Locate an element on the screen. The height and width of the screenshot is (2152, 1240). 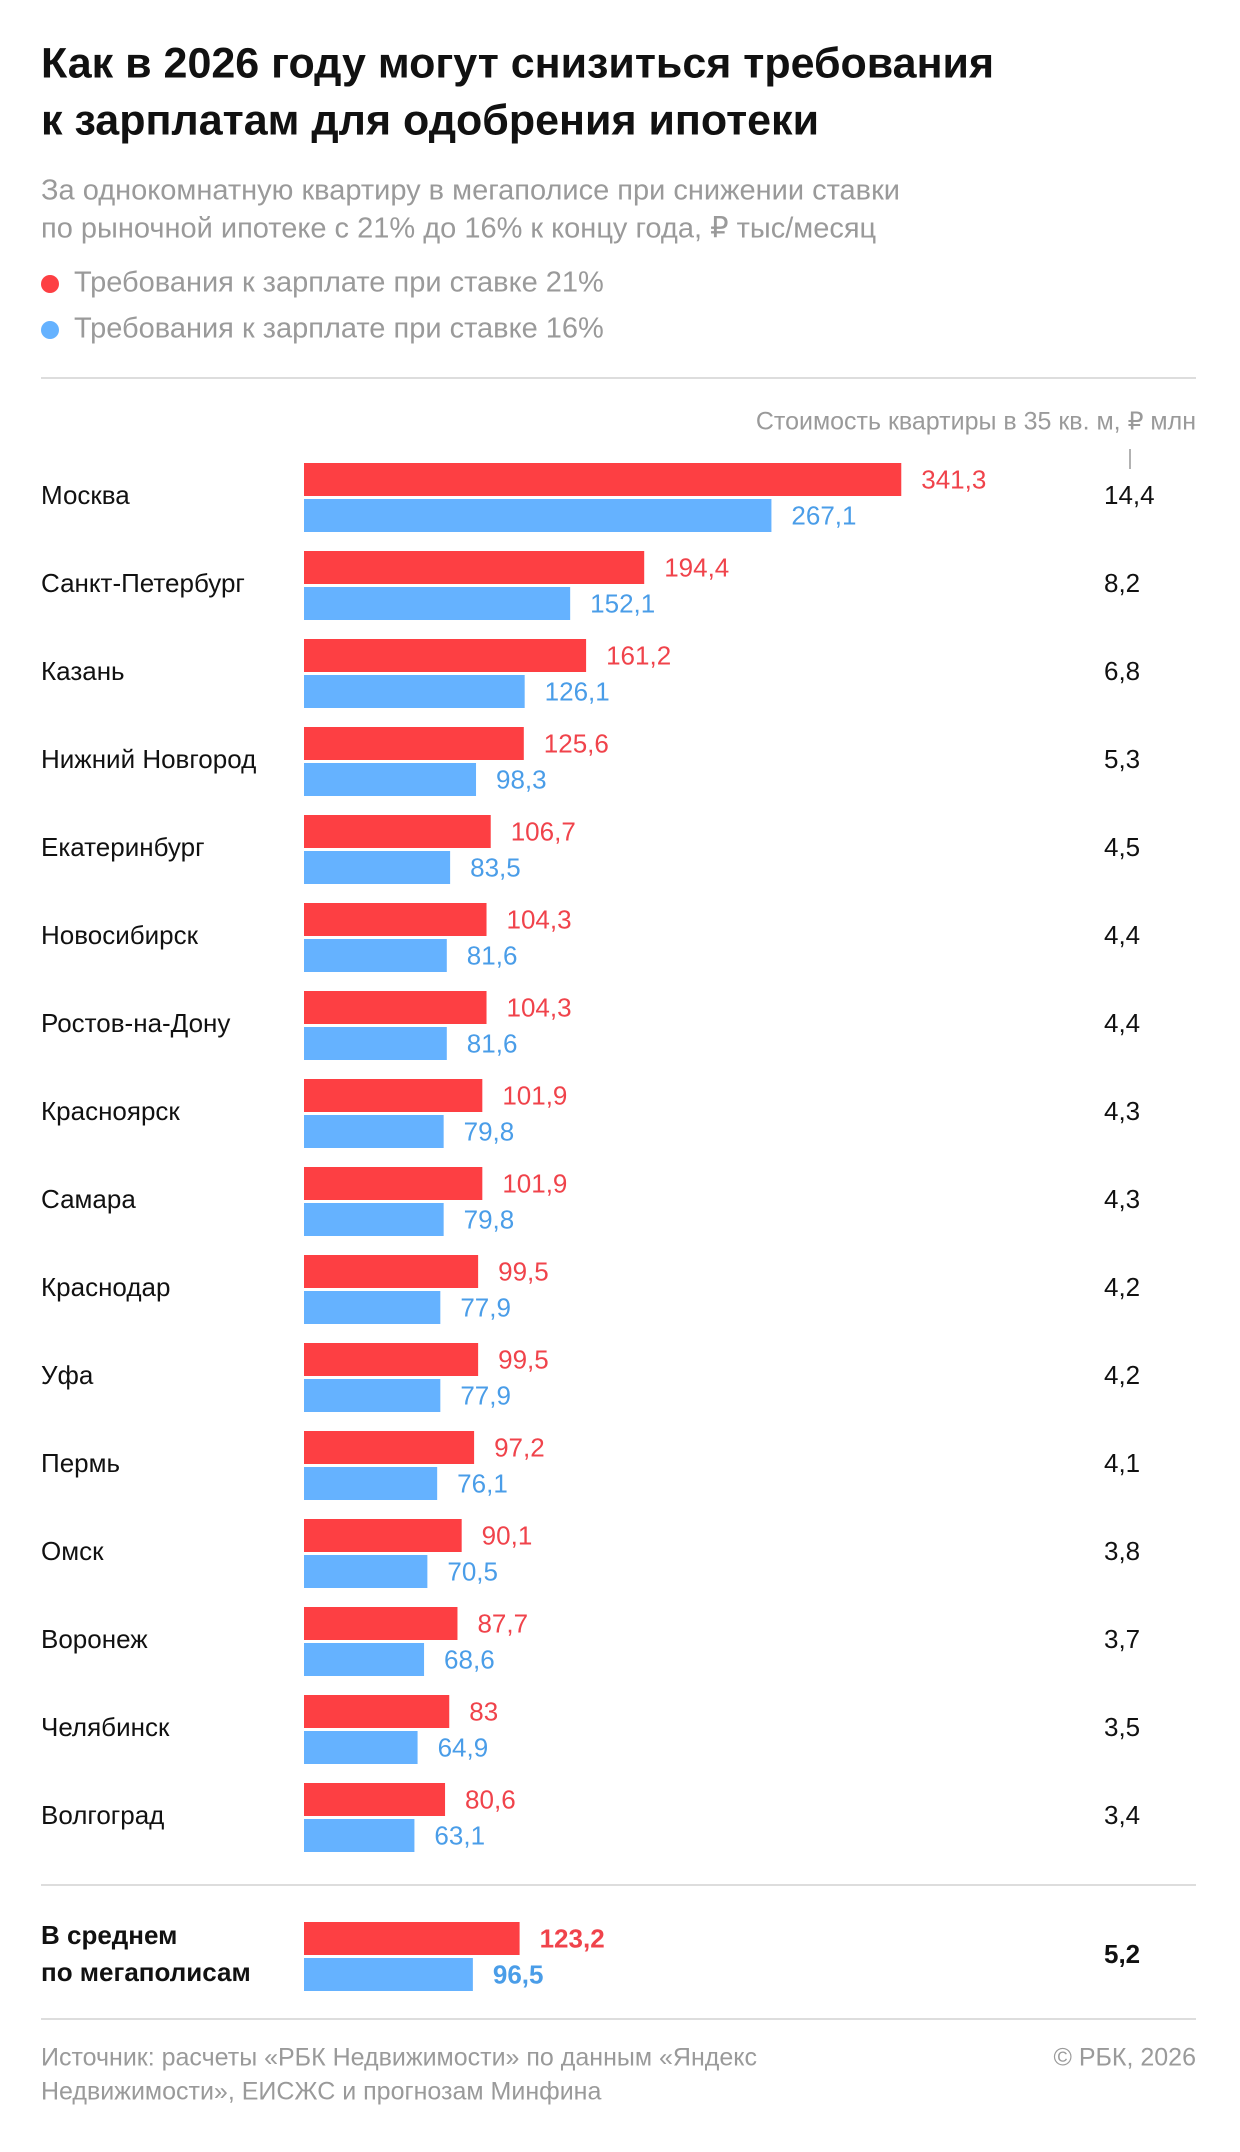
category-label: Ростов-на-Дону is located at coordinates (135, 1023).